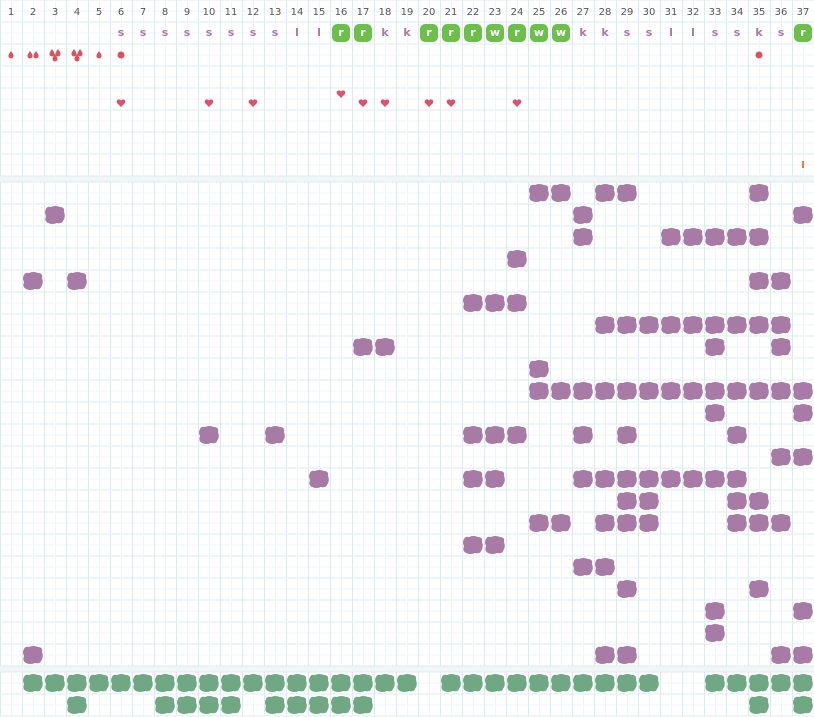 Image resolution: width=814 pixels, height=717 pixels. I want to click on letter: r, so click(803, 32).